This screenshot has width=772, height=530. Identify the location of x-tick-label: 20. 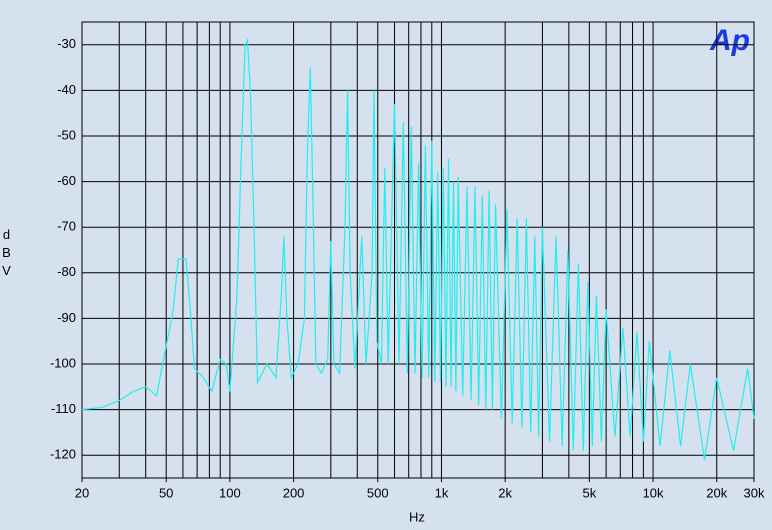
(82, 492).